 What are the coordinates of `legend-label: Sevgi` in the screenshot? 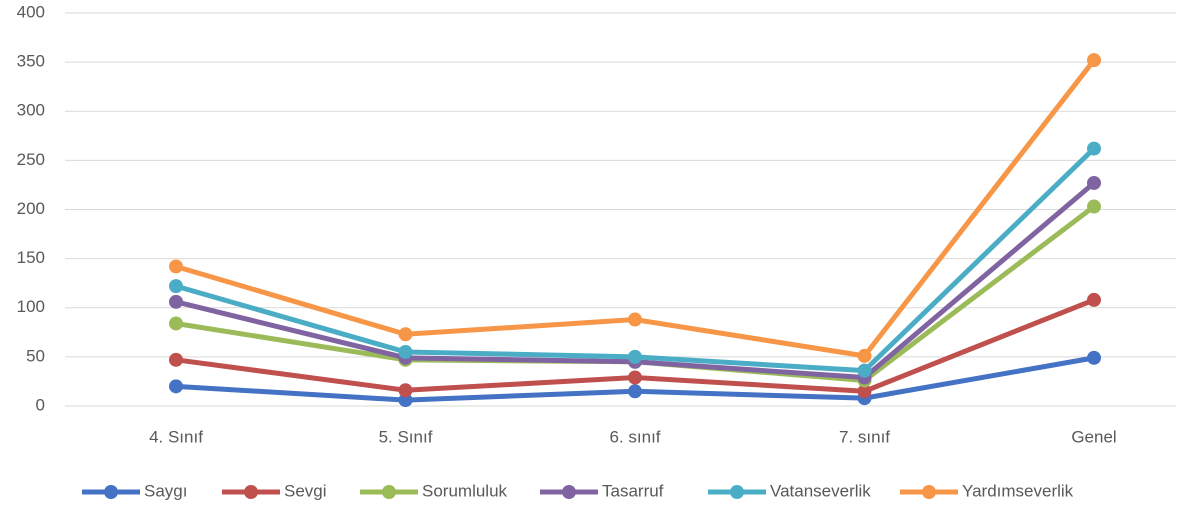 It's located at (305, 490).